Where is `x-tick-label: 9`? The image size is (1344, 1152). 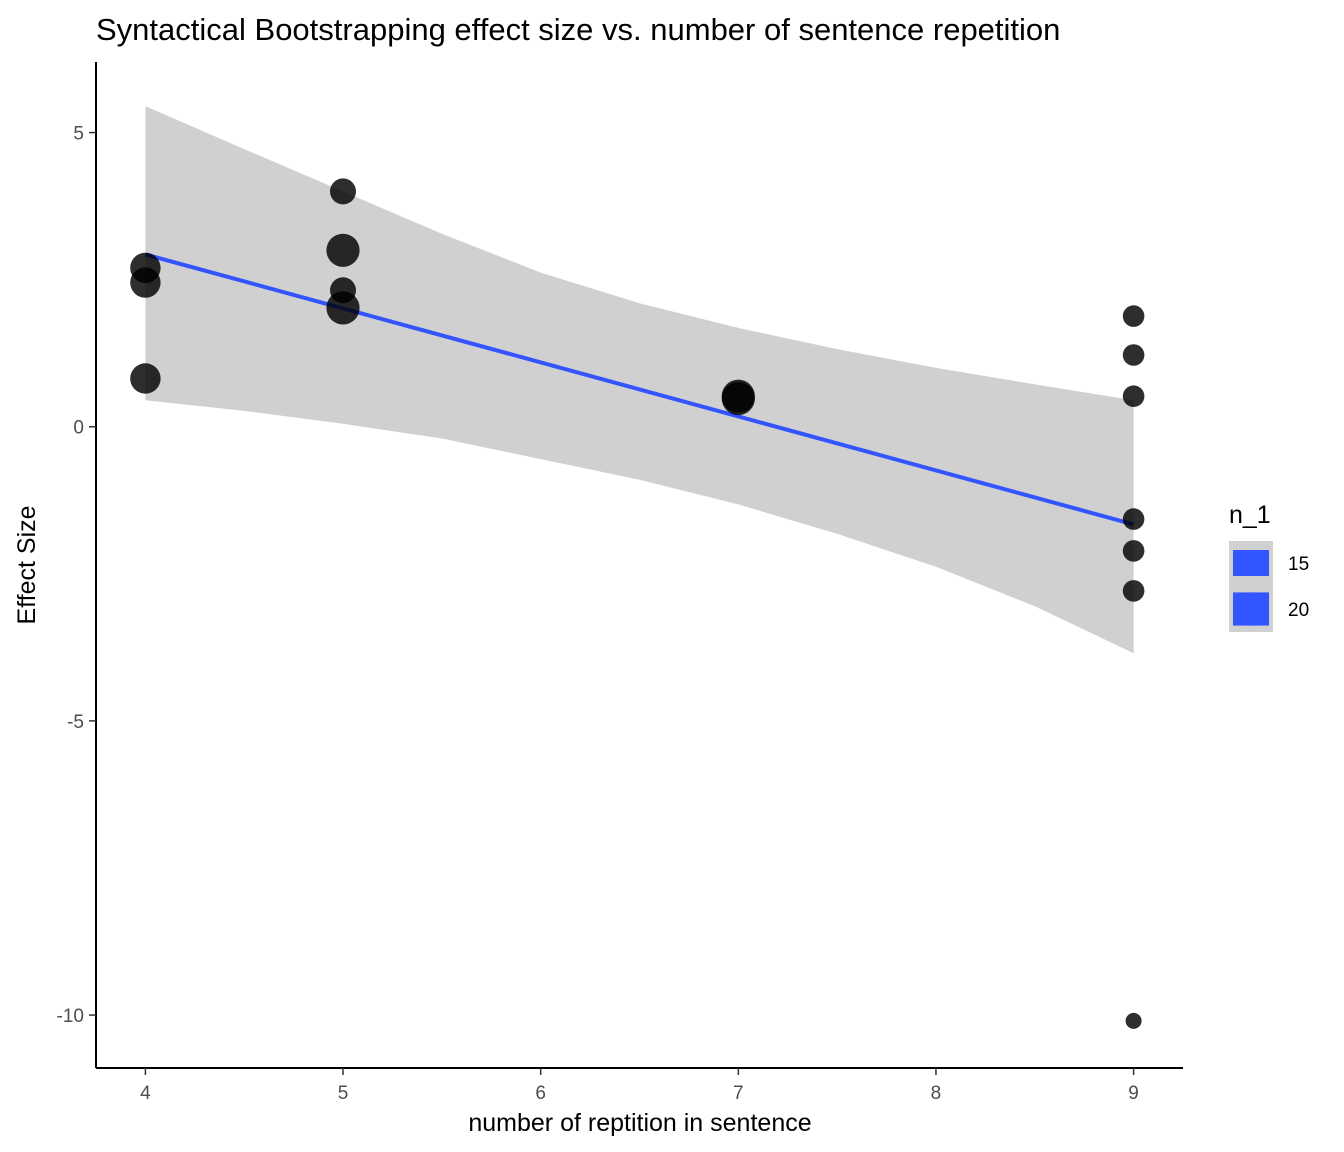 x-tick-label: 9 is located at coordinates (1133, 1093).